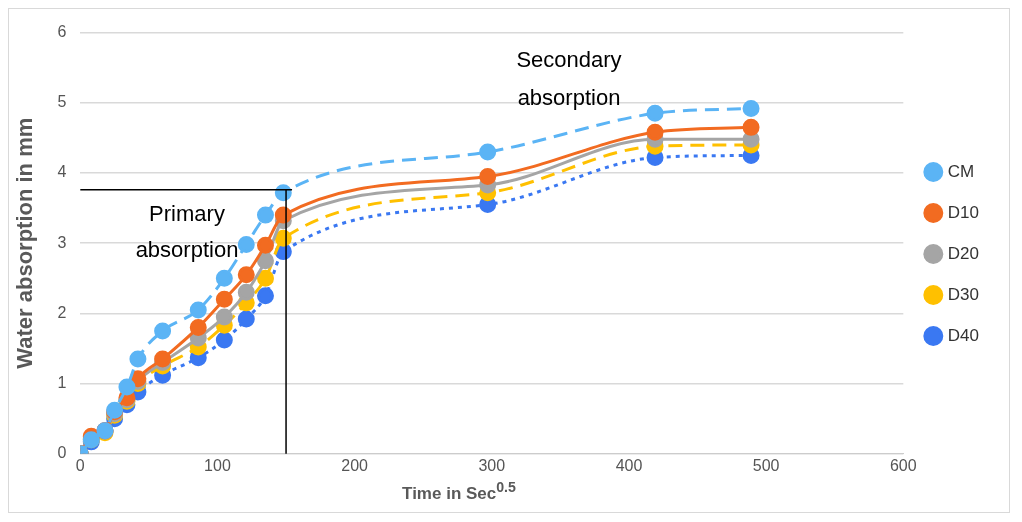 The width and height of the screenshot is (1022, 522). Describe the element at coordinates (62, 32) in the screenshot. I see `y-tick-label: 6` at that location.